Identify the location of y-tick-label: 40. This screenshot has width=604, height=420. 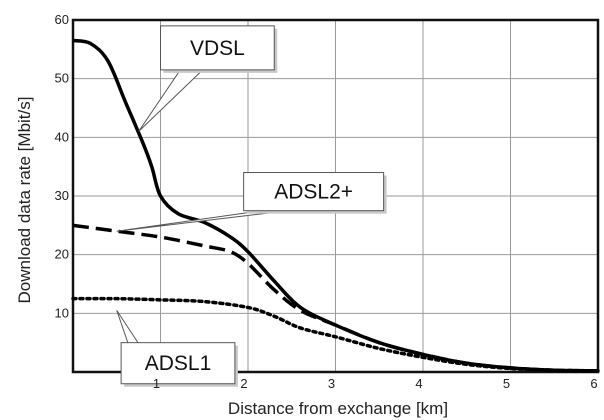
(62, 136).